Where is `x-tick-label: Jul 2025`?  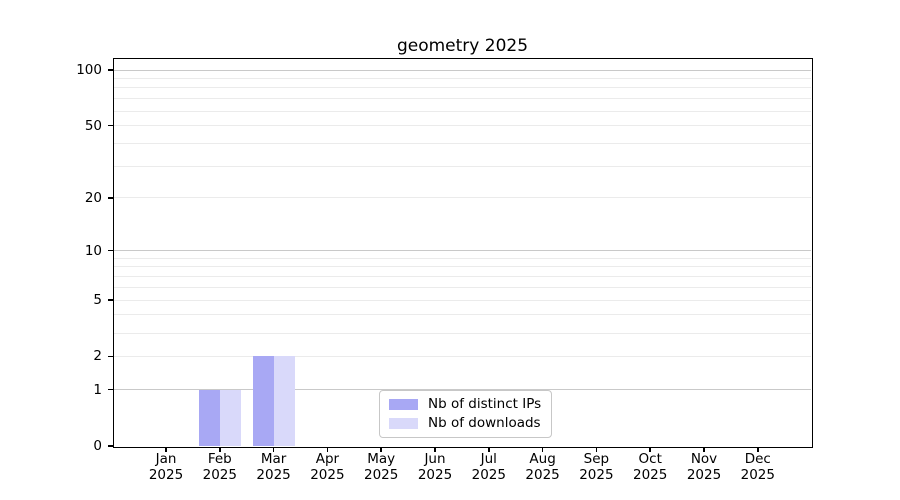 x-tick-label: Jul 2025 is located at coordinates (489, 467).